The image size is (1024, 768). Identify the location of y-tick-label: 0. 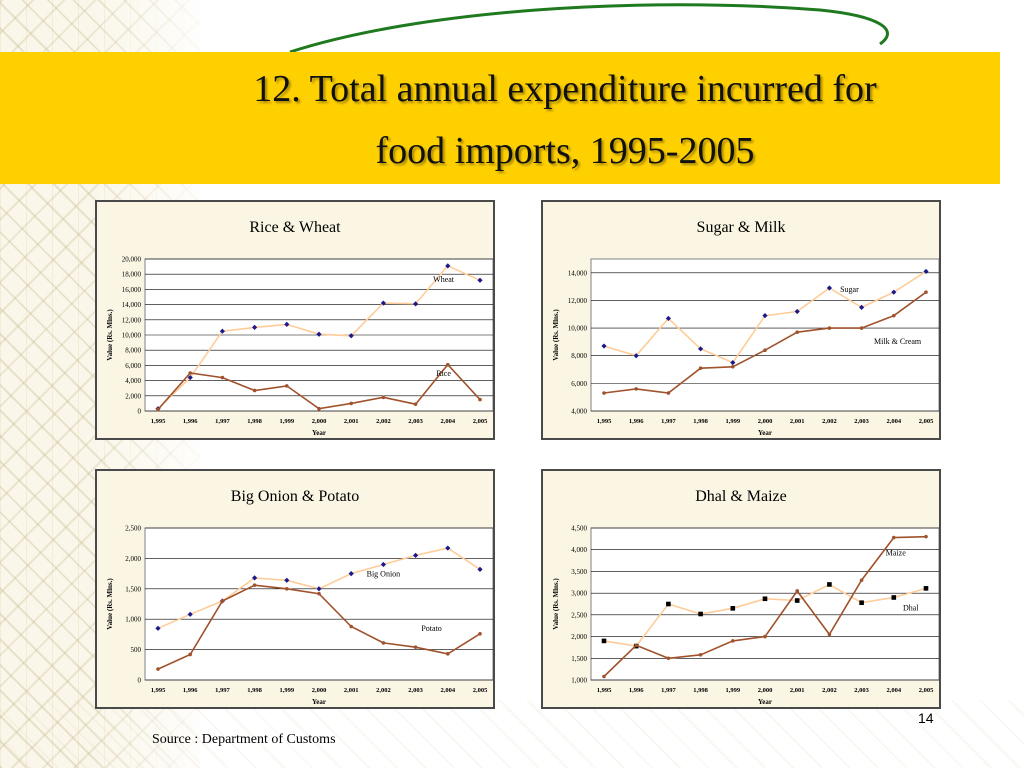
(140, 681).